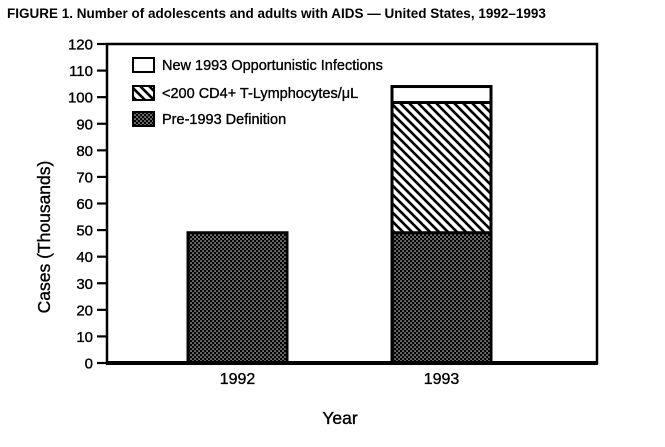 The width and height of the screenshot is (665, 447). Describe the element at coordinates (84, 310) in the screenshot. I see `y-tick-label: 20` at that location.